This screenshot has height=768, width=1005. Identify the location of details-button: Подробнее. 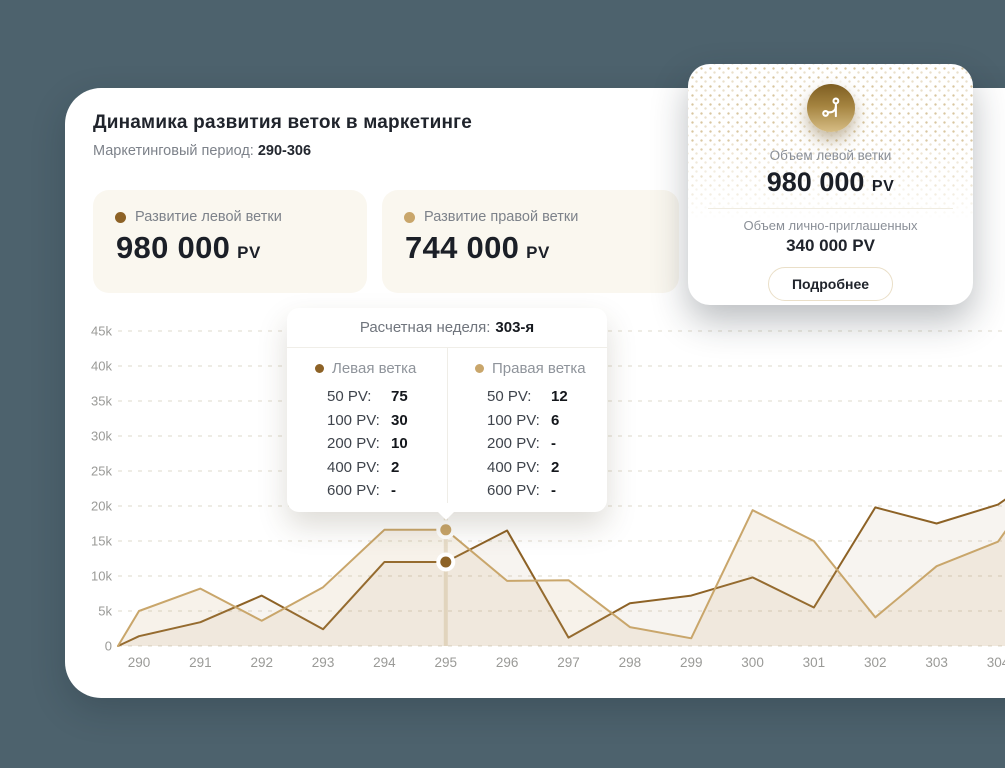
(830, 284).